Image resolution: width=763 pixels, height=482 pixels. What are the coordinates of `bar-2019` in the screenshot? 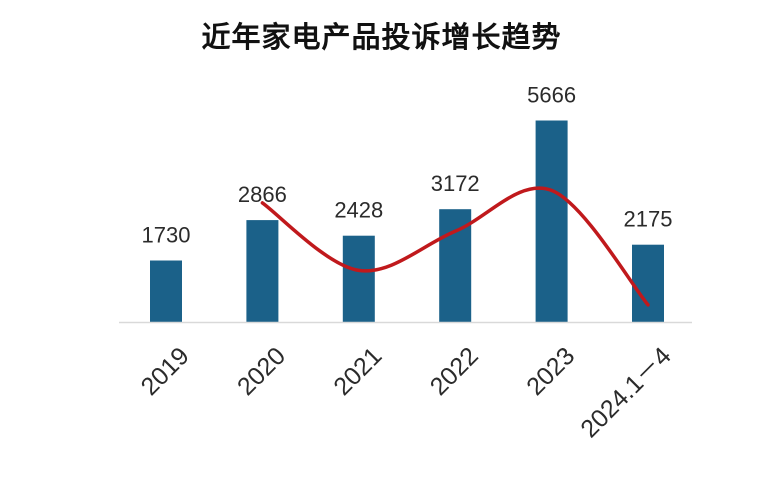 It's located at (166, 291).